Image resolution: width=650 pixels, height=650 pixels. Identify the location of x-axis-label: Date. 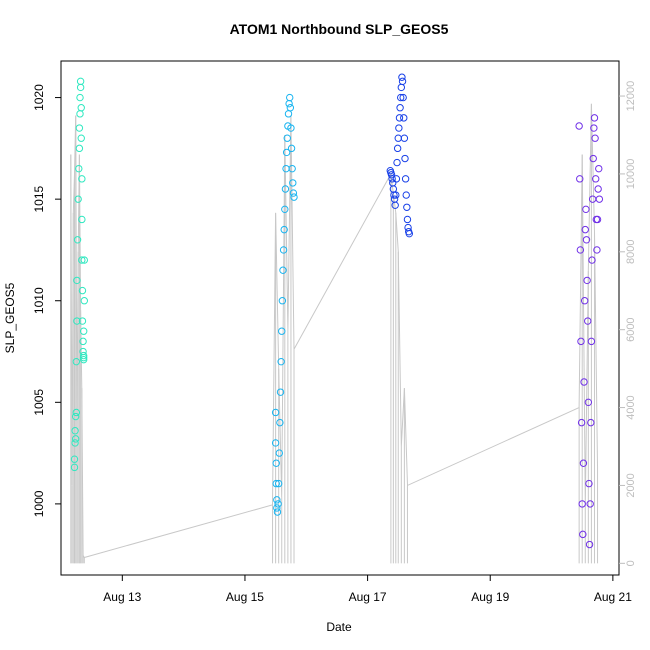
(339, 627).